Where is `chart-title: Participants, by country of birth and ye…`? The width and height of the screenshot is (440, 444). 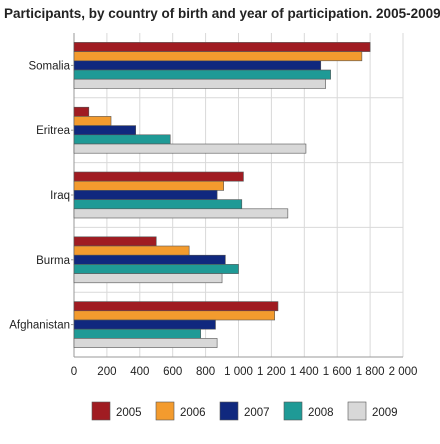 chart-title: Participants, by country of birth and ye… is located at coordinates (222, 13).